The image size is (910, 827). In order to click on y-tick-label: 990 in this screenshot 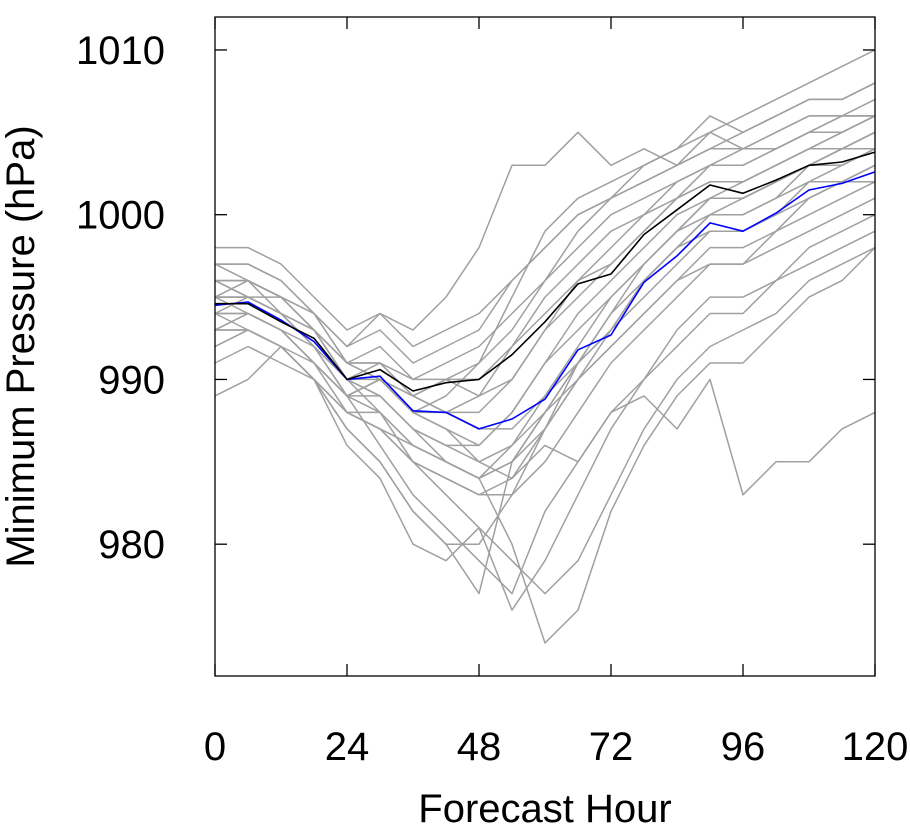, I will do `click(131, 380)`.